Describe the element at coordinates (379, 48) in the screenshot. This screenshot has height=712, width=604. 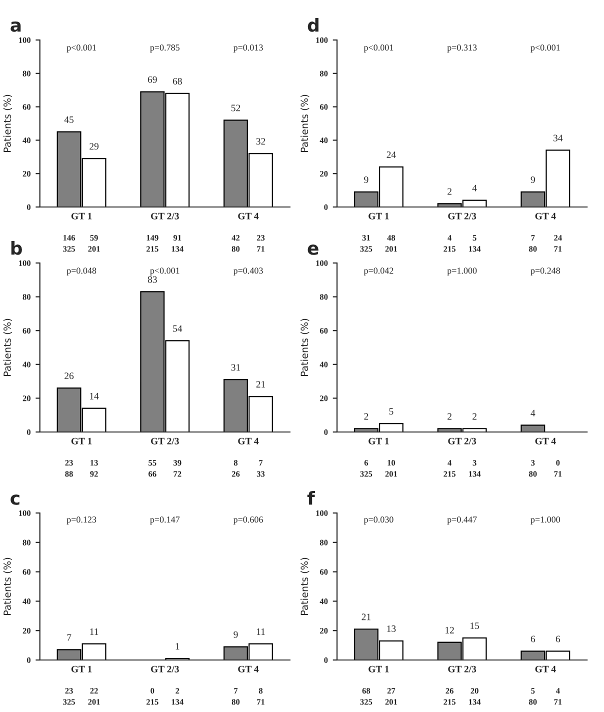
I see `annotation: p<0.001` at that location.